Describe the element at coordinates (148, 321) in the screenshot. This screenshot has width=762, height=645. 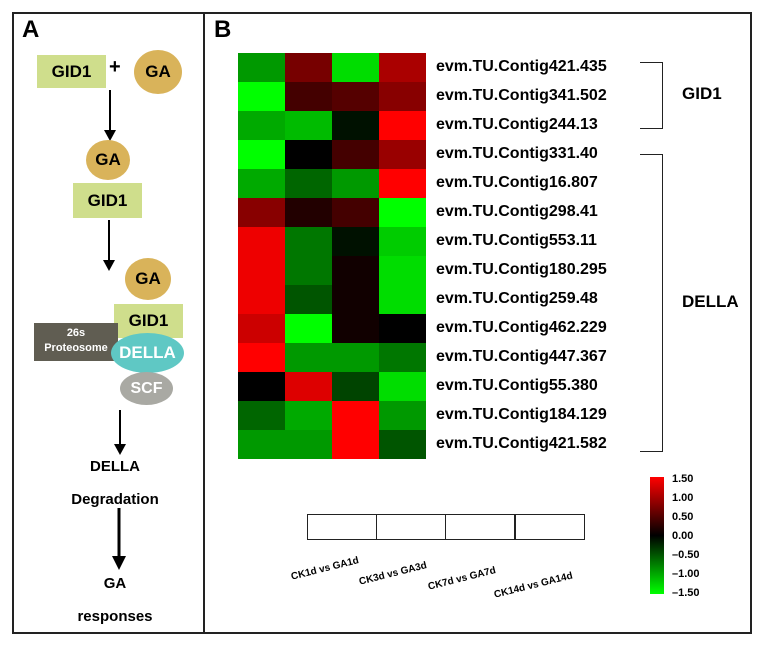
I see `gid1-box-bottom: GID1` at that location.